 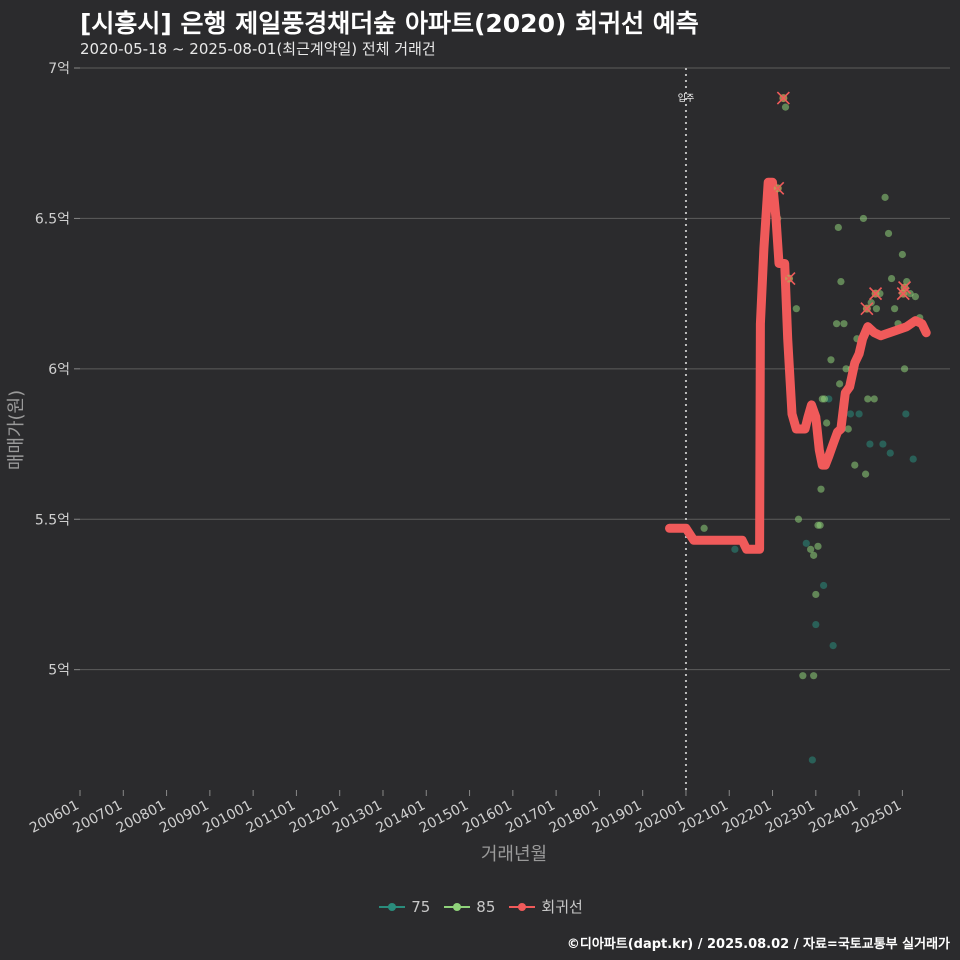 I want to click on x-tick-label: 202401, so click(x=833, y=816).